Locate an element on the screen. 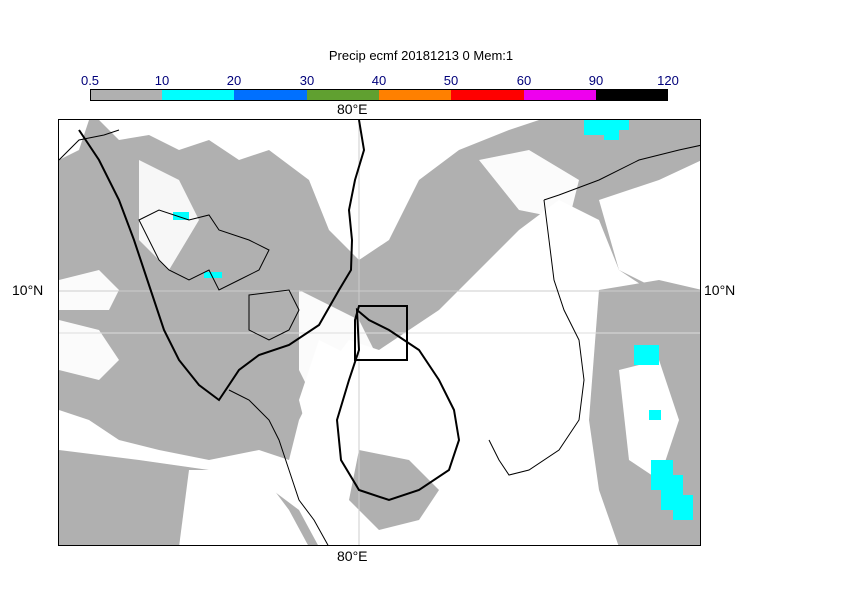 This screenshot has height=596, width=842. colorbar-label-5: 50 is located at coordinates (451, 80).